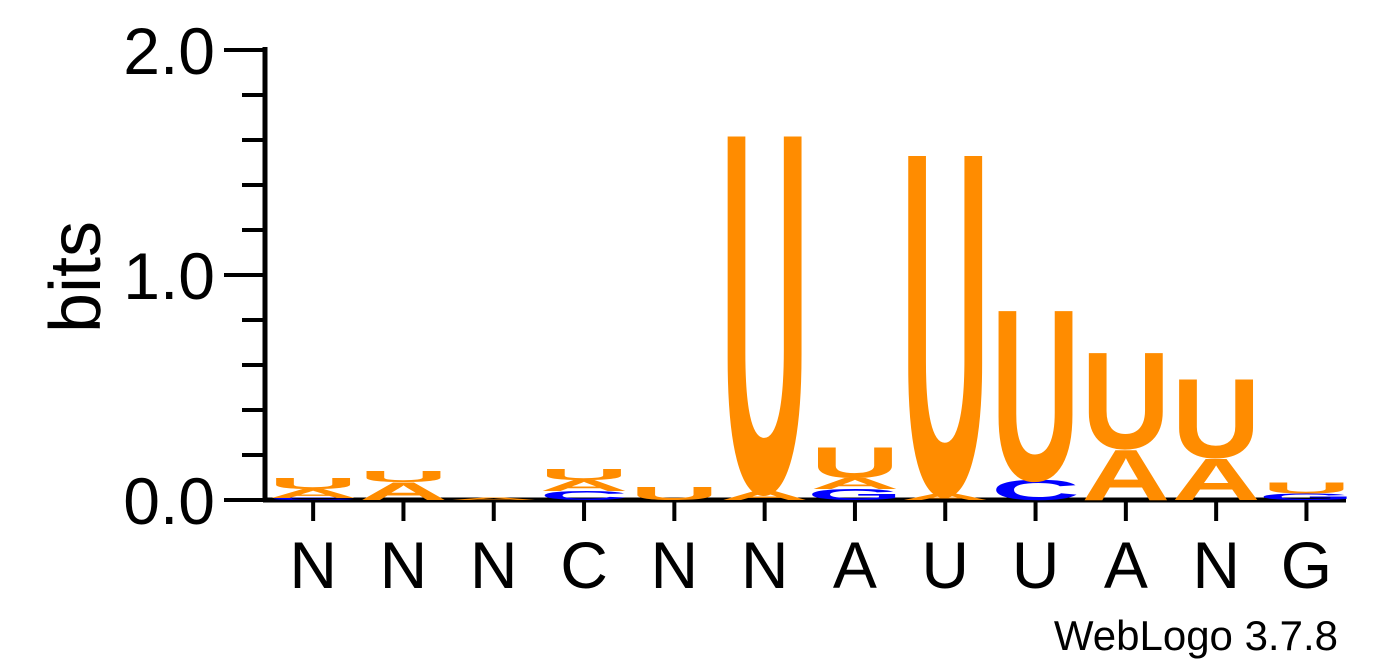 Image resolution: width=1392 pixels, height=667 pixels. I want to click on x-tick-layer, so click(810, 510).